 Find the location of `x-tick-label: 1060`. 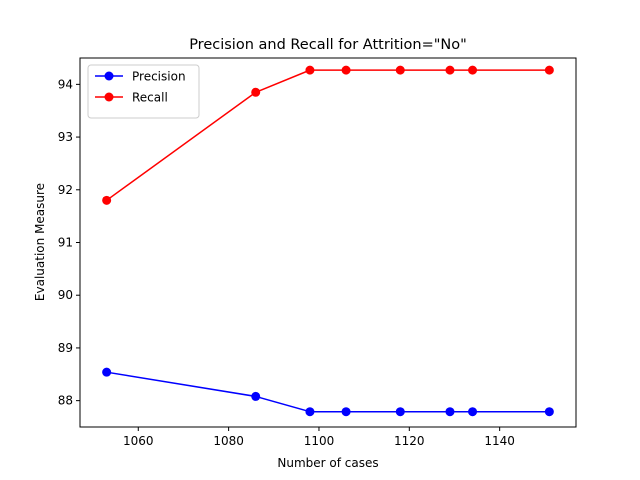

x-tick-label: 1060 is located at coordinates (138, 441).